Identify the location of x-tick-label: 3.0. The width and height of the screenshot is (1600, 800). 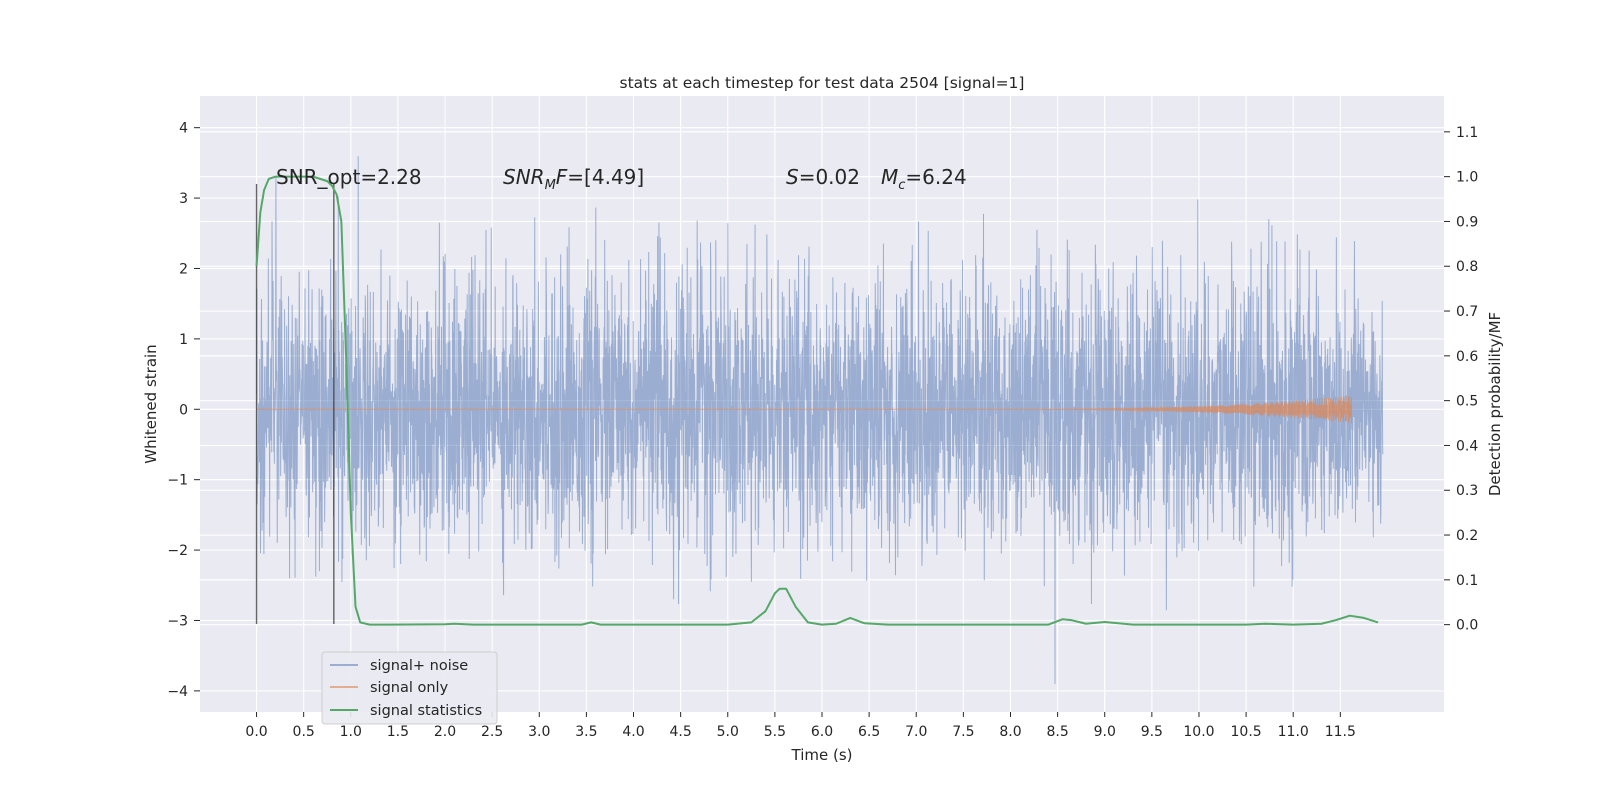
(539, 732).